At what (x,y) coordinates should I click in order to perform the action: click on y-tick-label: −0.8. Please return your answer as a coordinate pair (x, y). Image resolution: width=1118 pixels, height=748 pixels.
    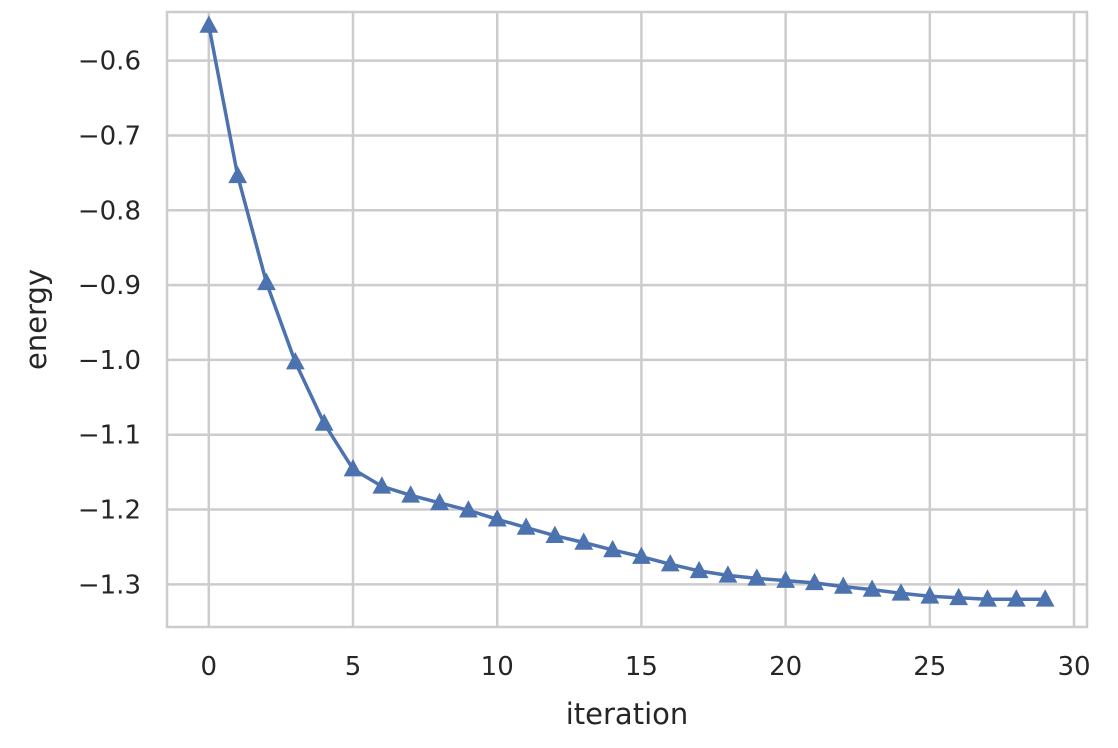
    Looking at the image, I should click on (109, 211).